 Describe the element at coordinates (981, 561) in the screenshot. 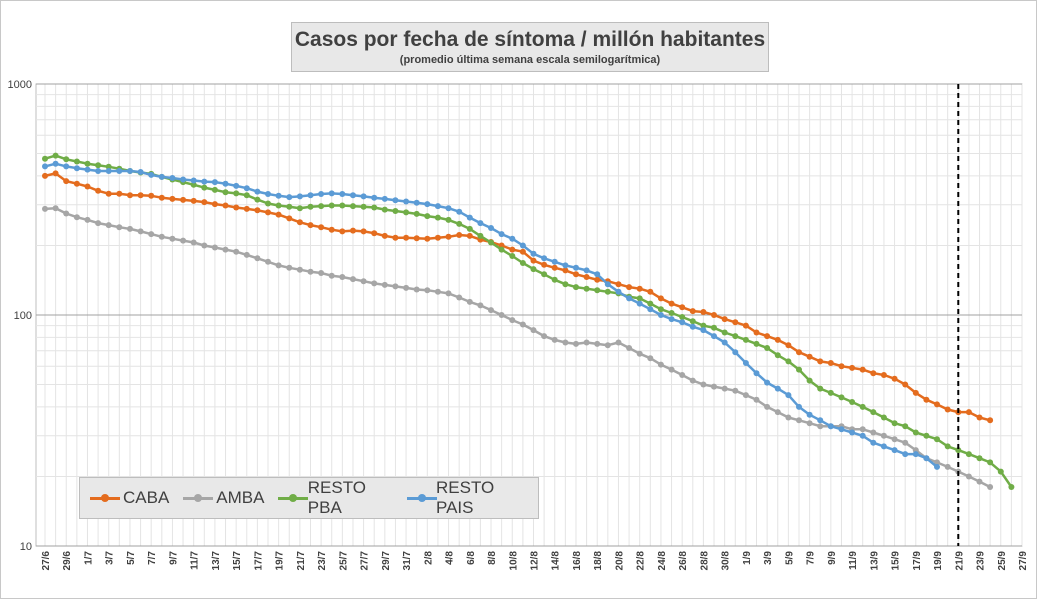

I see `x-tick-label: 23/9` at that location.